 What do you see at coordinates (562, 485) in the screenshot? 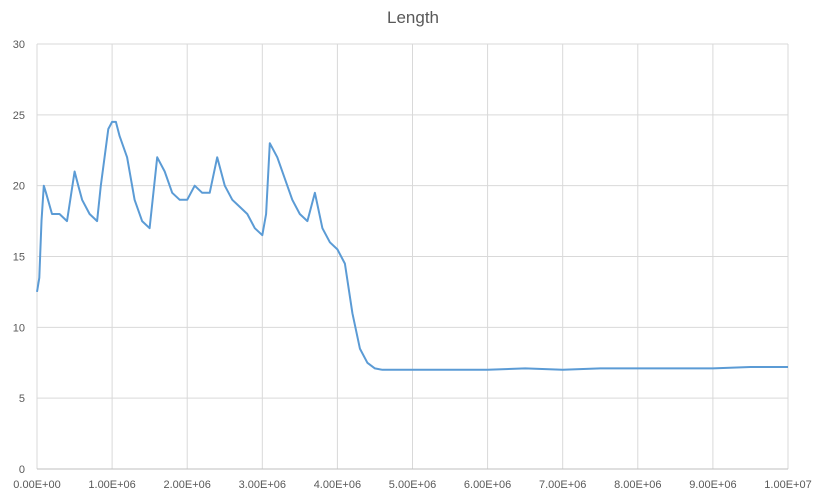
I see `x-tick-label: 7.00E+06` at bounding box center [562, 485].